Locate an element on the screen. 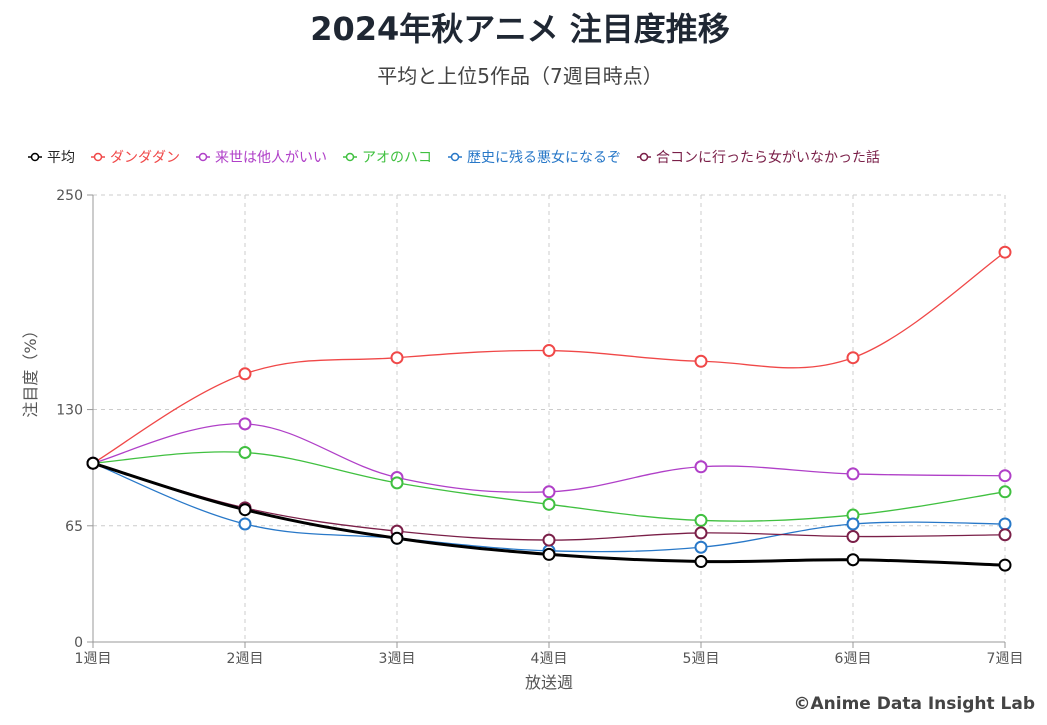 This screenshot has width=1047, height=725. y-tick-label: 130 is located at coordinates (69, 411).